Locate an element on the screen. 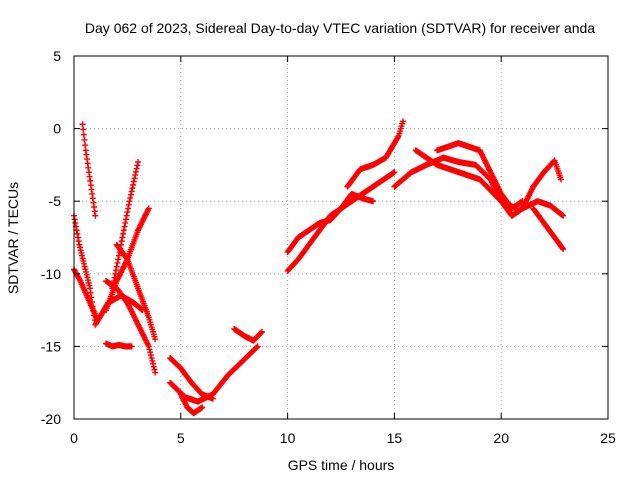 The image size is (640, 480). x-axis-label: GPS time / hours is located at coordinates (341, 465).